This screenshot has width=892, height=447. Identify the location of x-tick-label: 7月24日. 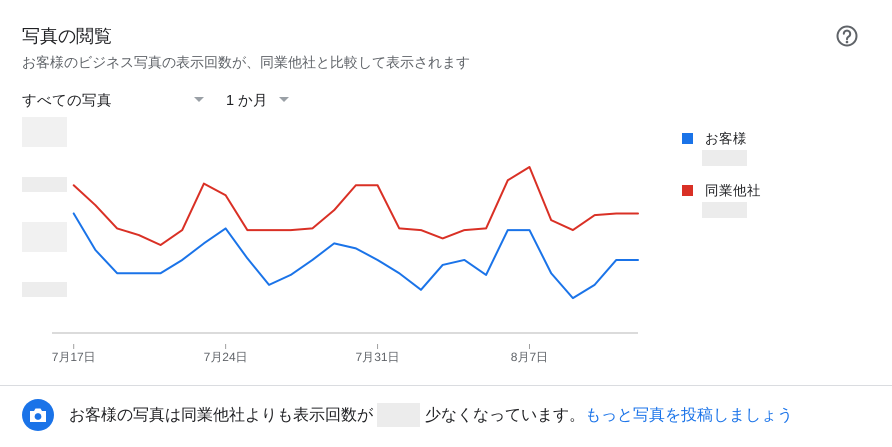
(226, 357).